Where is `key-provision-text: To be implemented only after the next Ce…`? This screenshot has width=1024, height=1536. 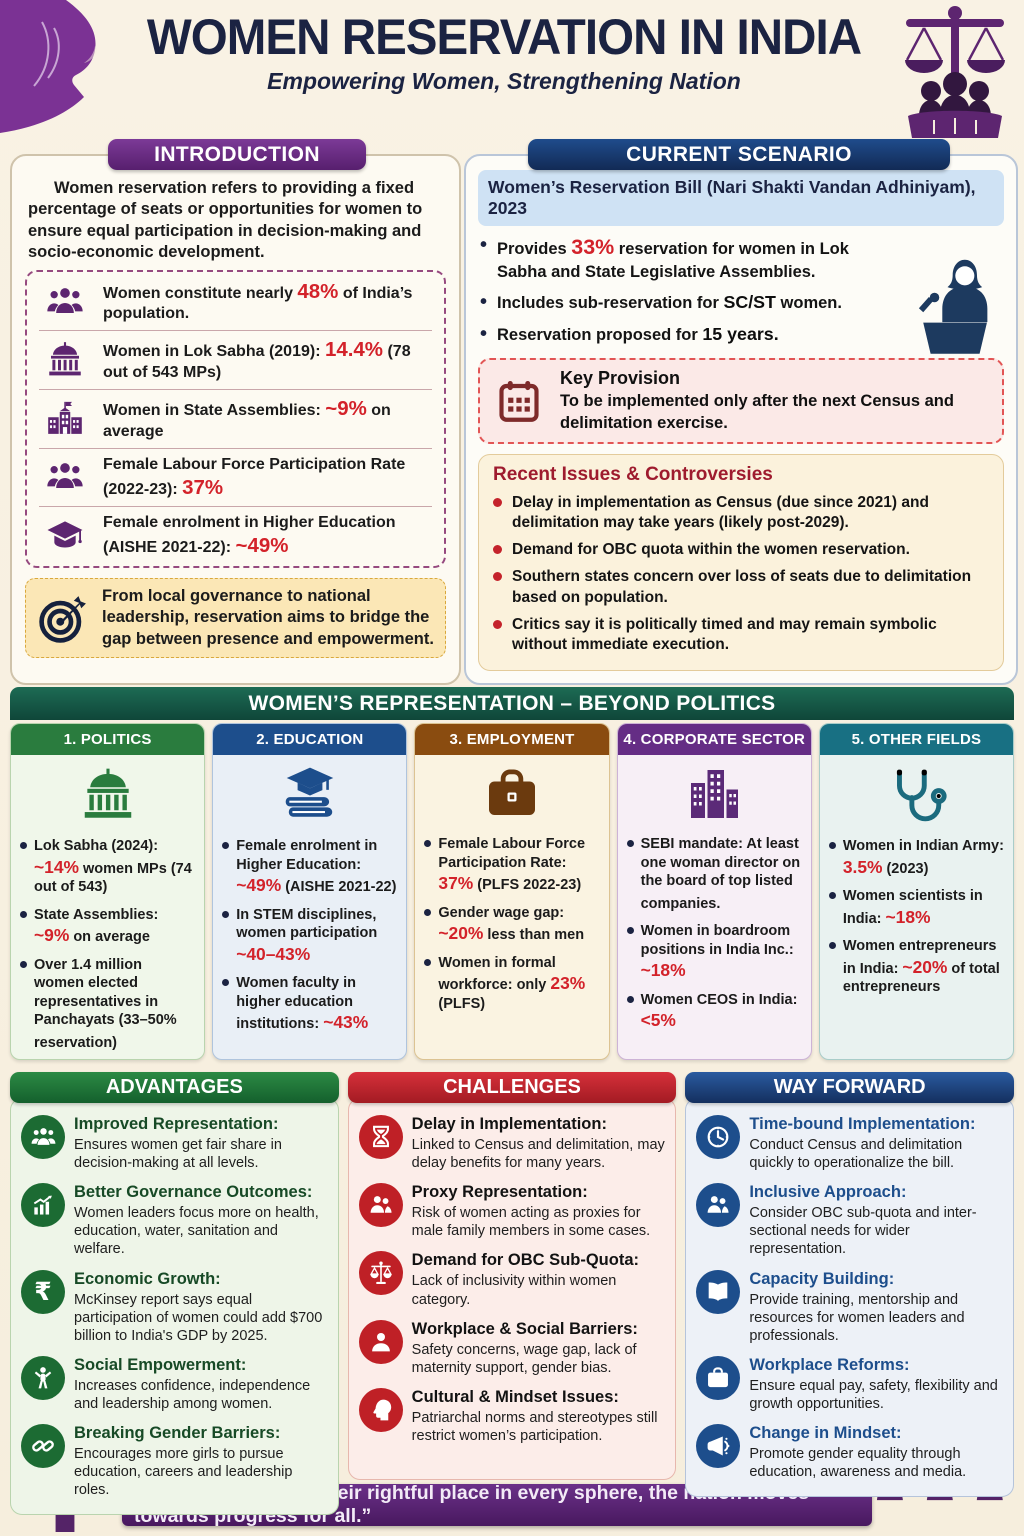 key-provision-text: To be implemented only after the next Ce… is located at coordinates (757, 412).